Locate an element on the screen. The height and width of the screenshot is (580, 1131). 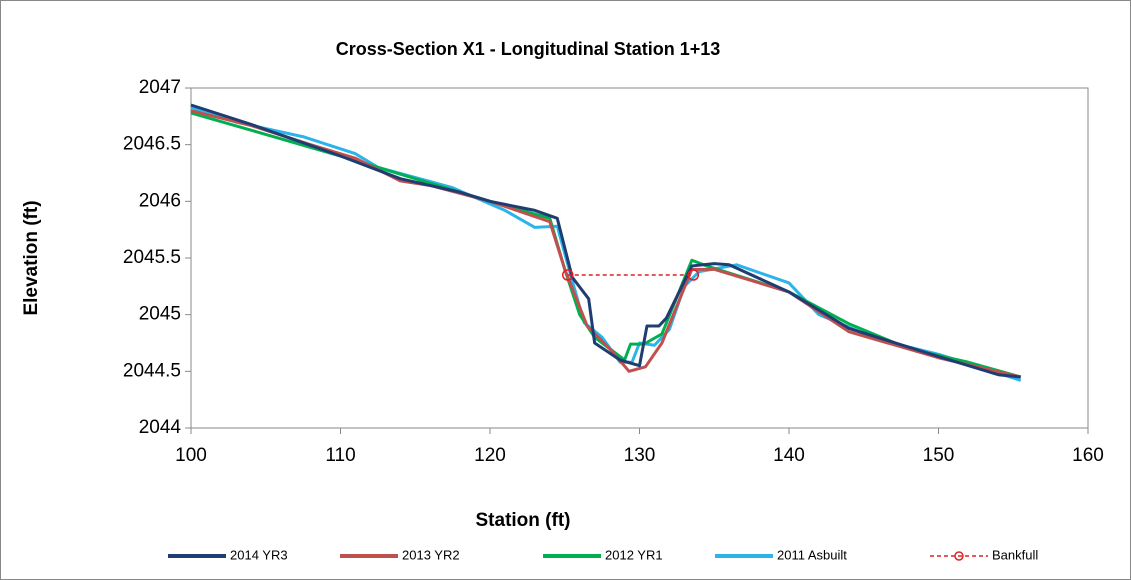
x-tick-label: 120 is located at coordinates (490, 455).